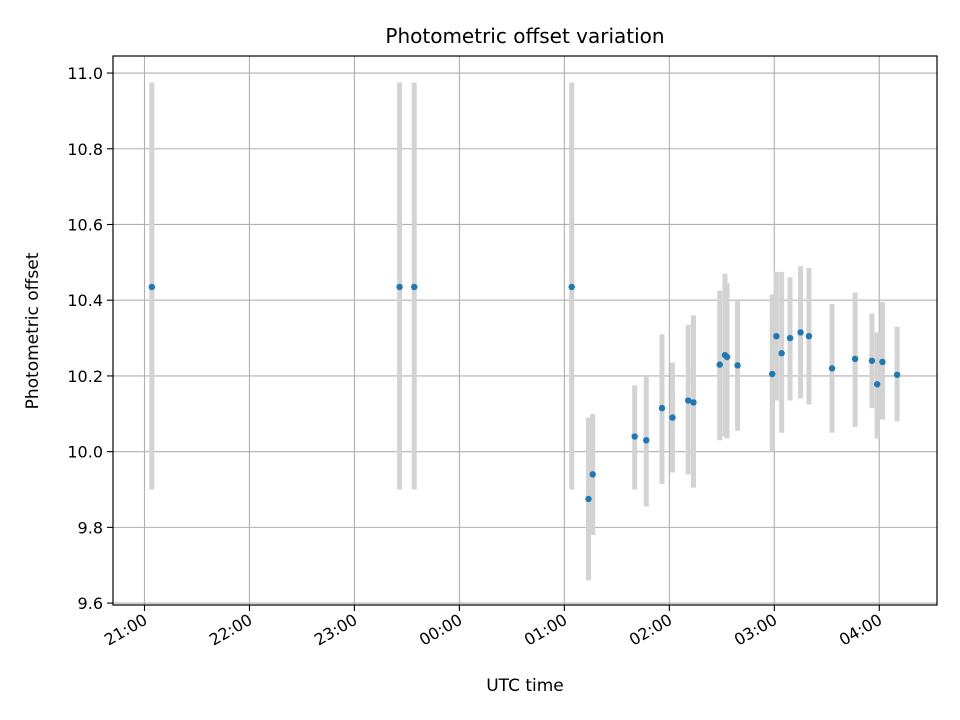 The image size is (960, 720). Describe the element at coordinates (85, 224) in the screenshot. I see `y-tick-label: 10.6` at that location.